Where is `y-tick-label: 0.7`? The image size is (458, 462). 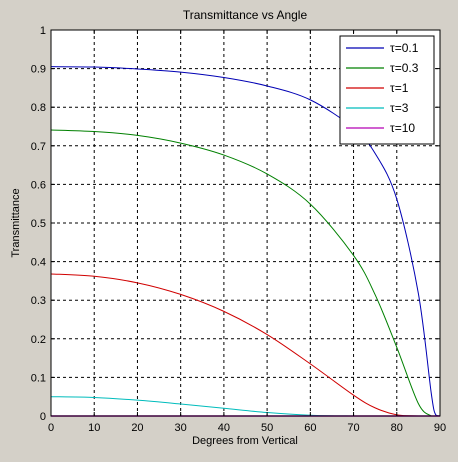 y-tick-label: 0.7 is located at coordinates (38, 147).